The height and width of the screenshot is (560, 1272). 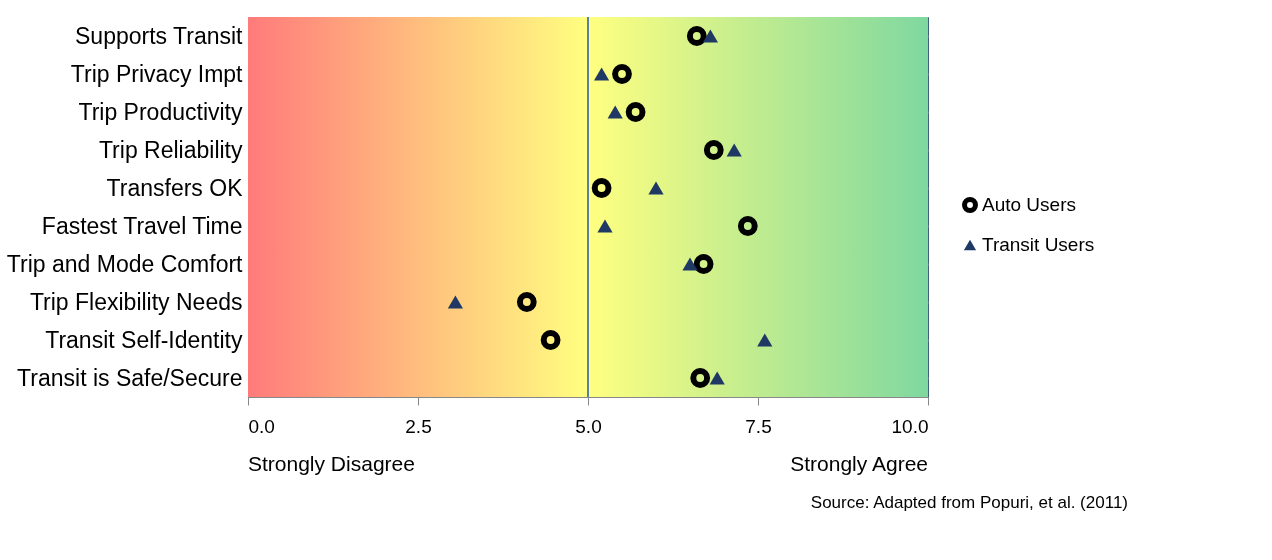 I want to click on y-tick-label: Trip Privacy Impt, so click(x=157, y=73).